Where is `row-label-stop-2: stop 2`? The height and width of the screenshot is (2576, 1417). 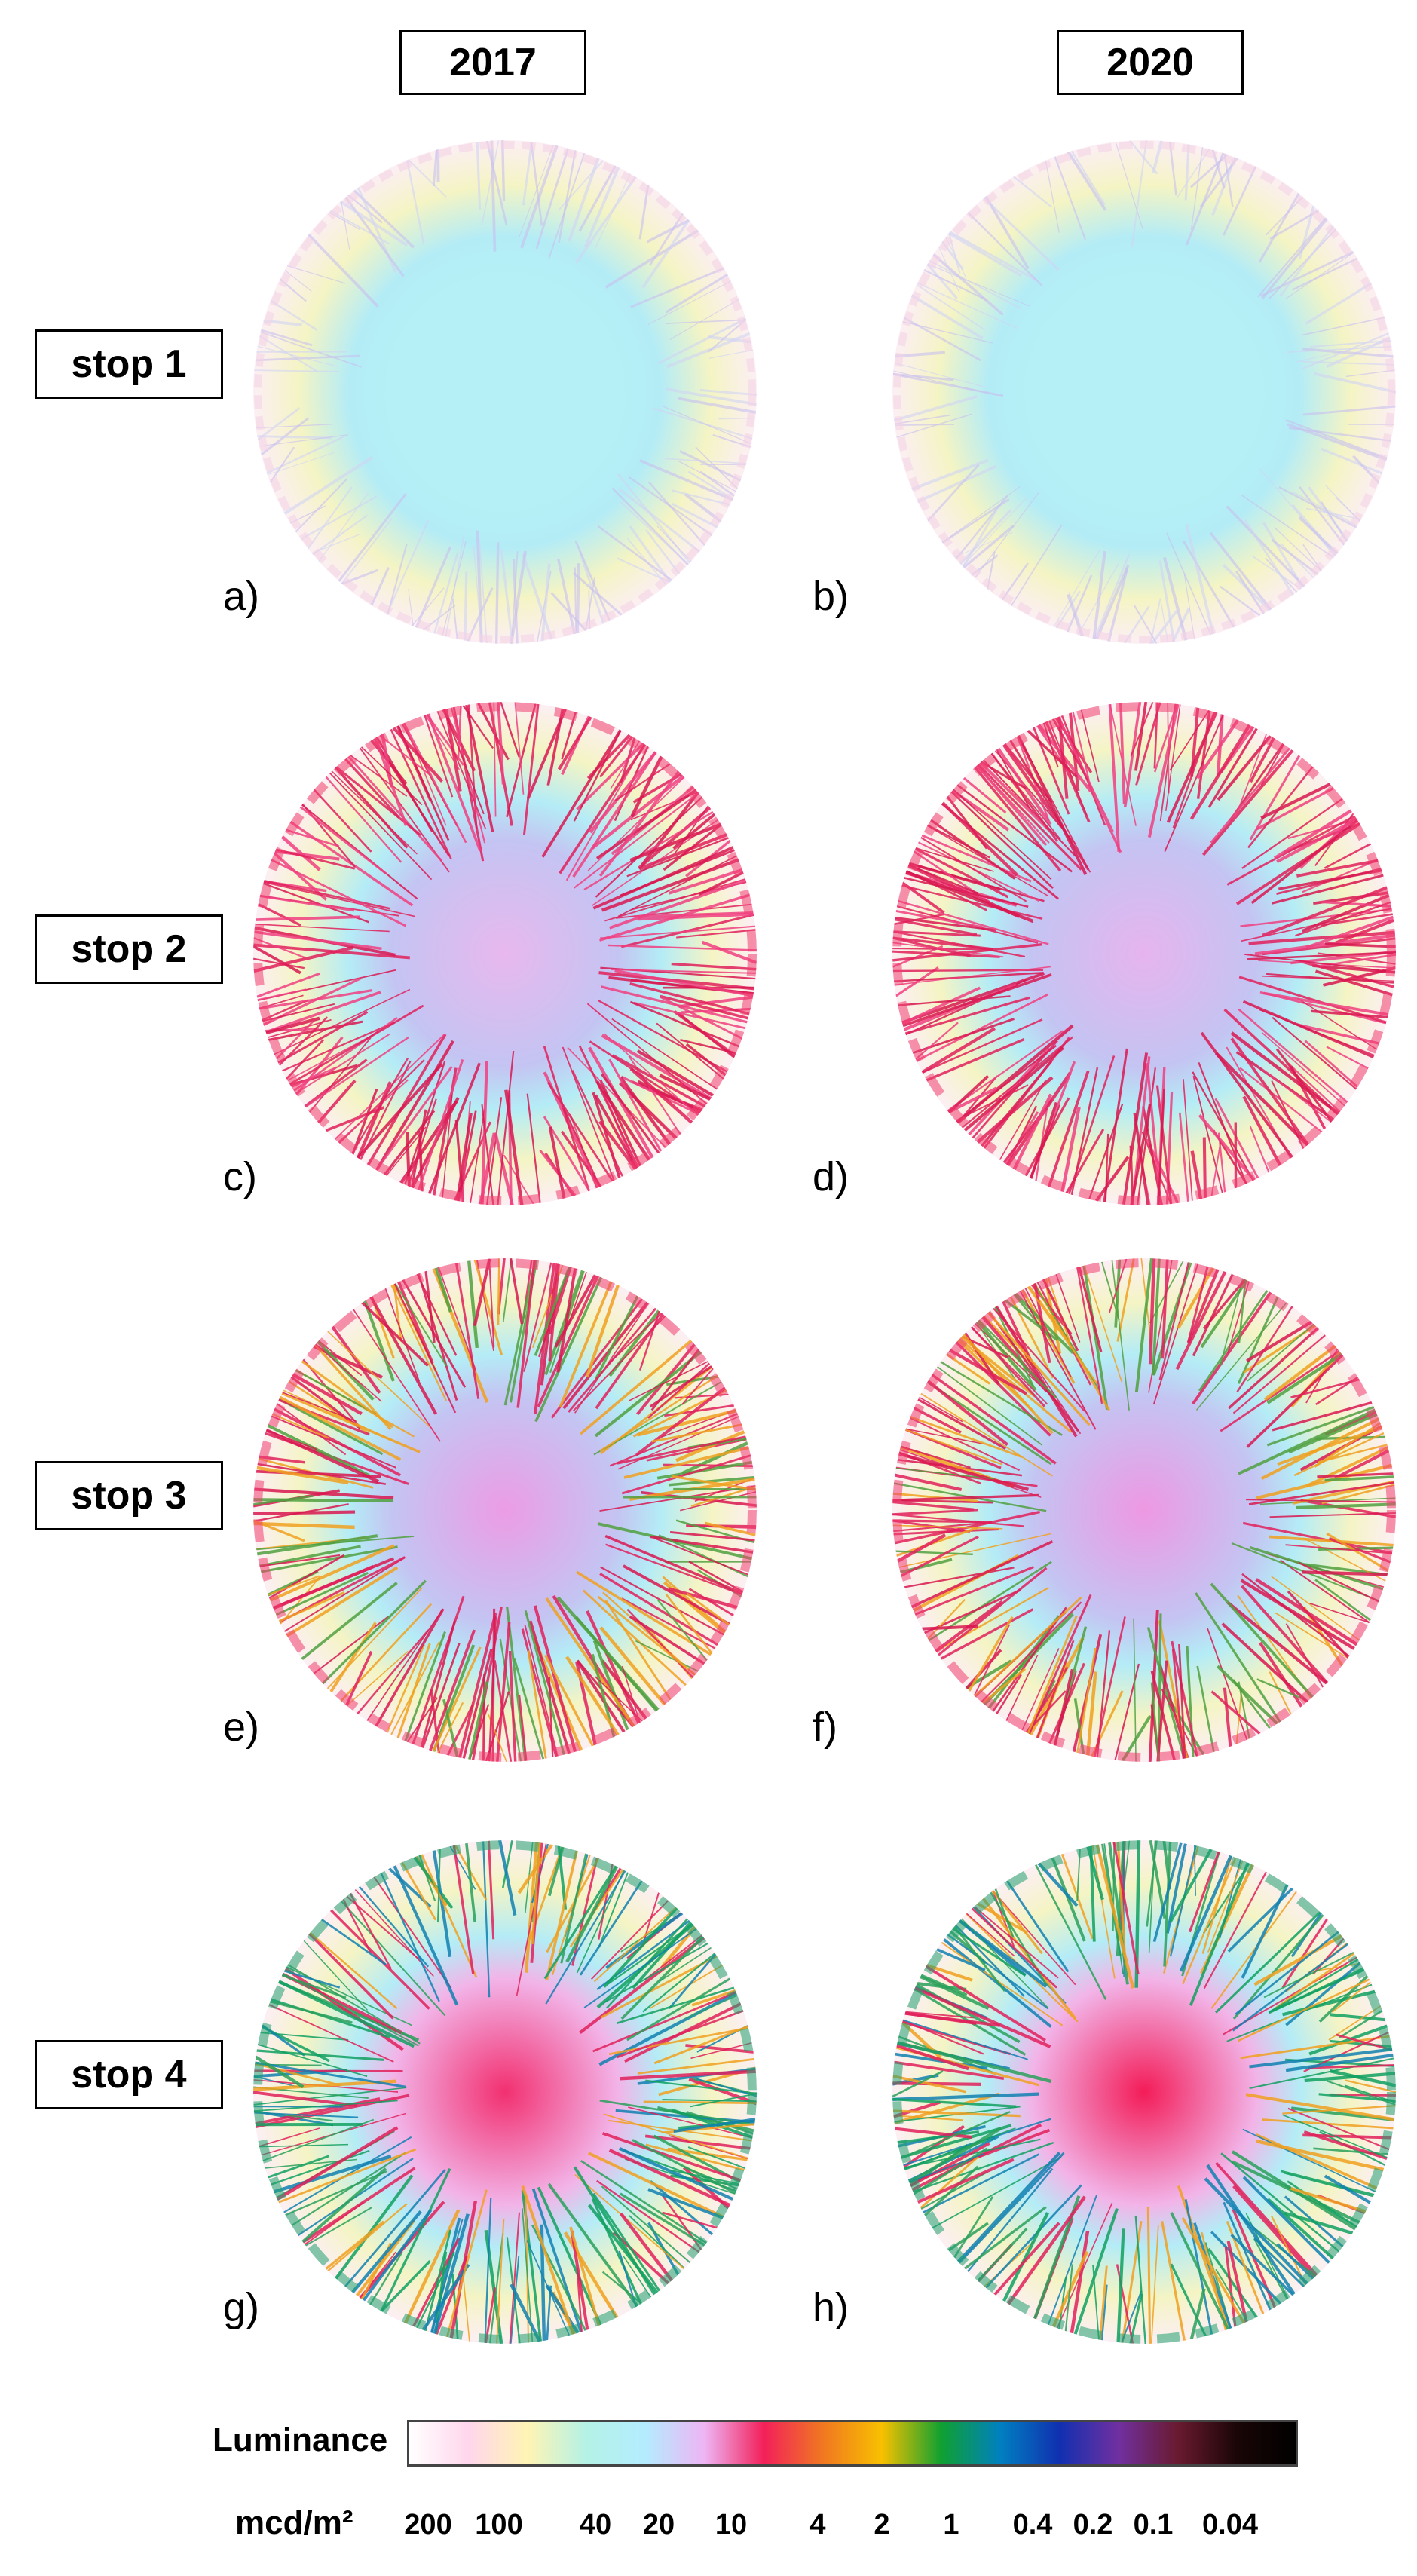 row-label-stop-2: stop 2 is located at coordinates (129, 949).